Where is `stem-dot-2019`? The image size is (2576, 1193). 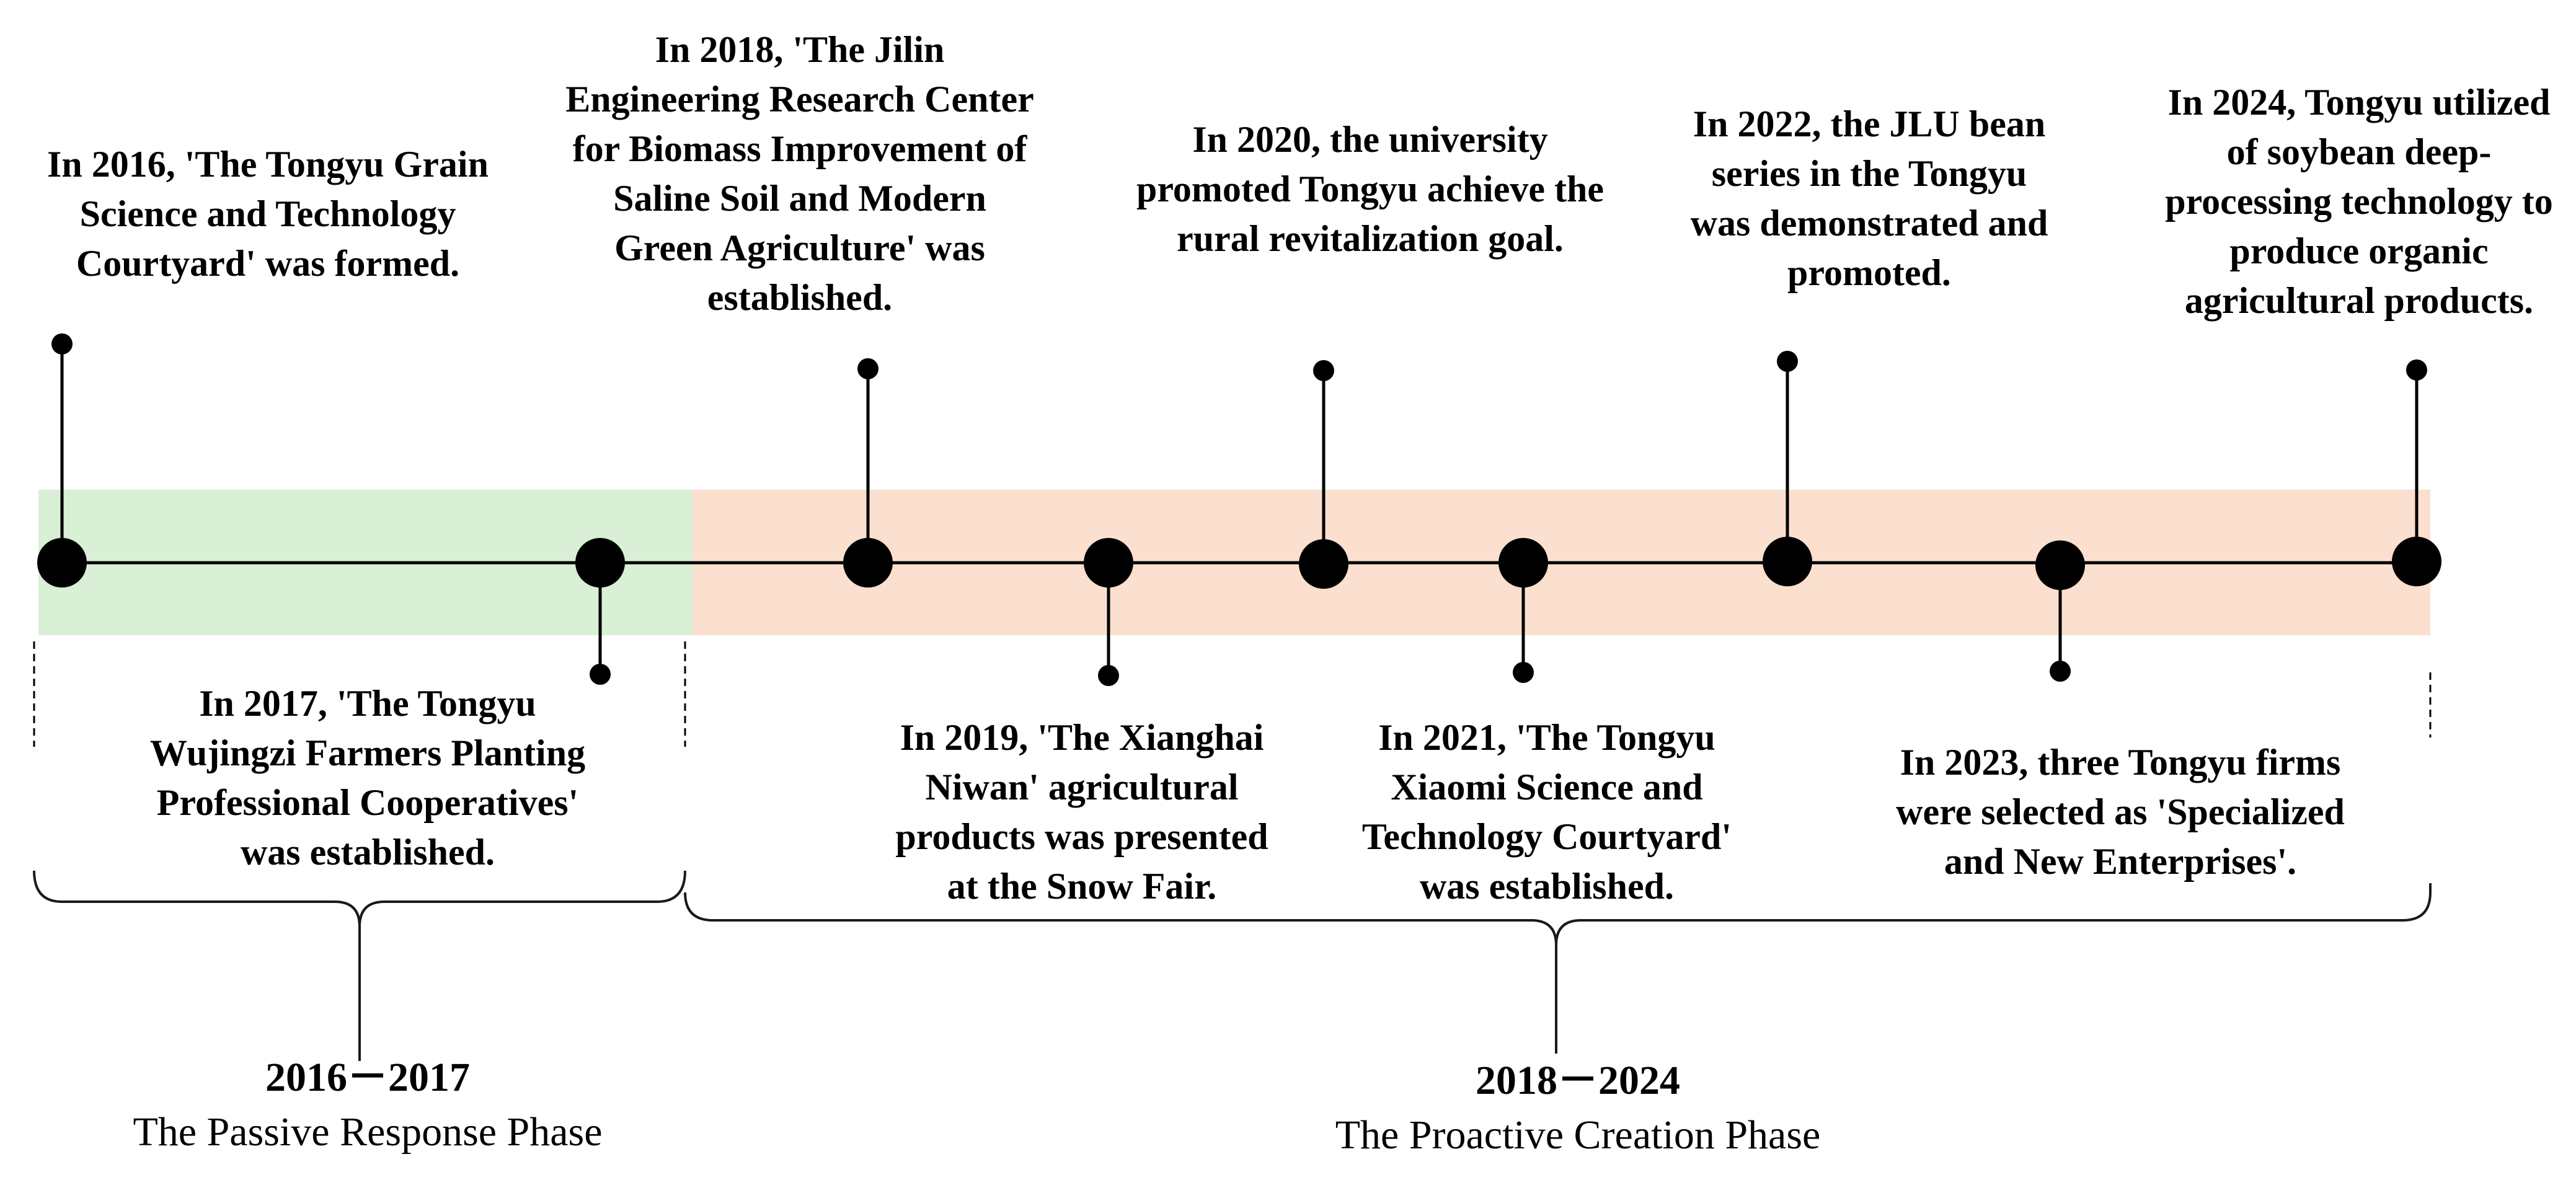 stem-dot-2019 is located at coordinates (1108, 675).